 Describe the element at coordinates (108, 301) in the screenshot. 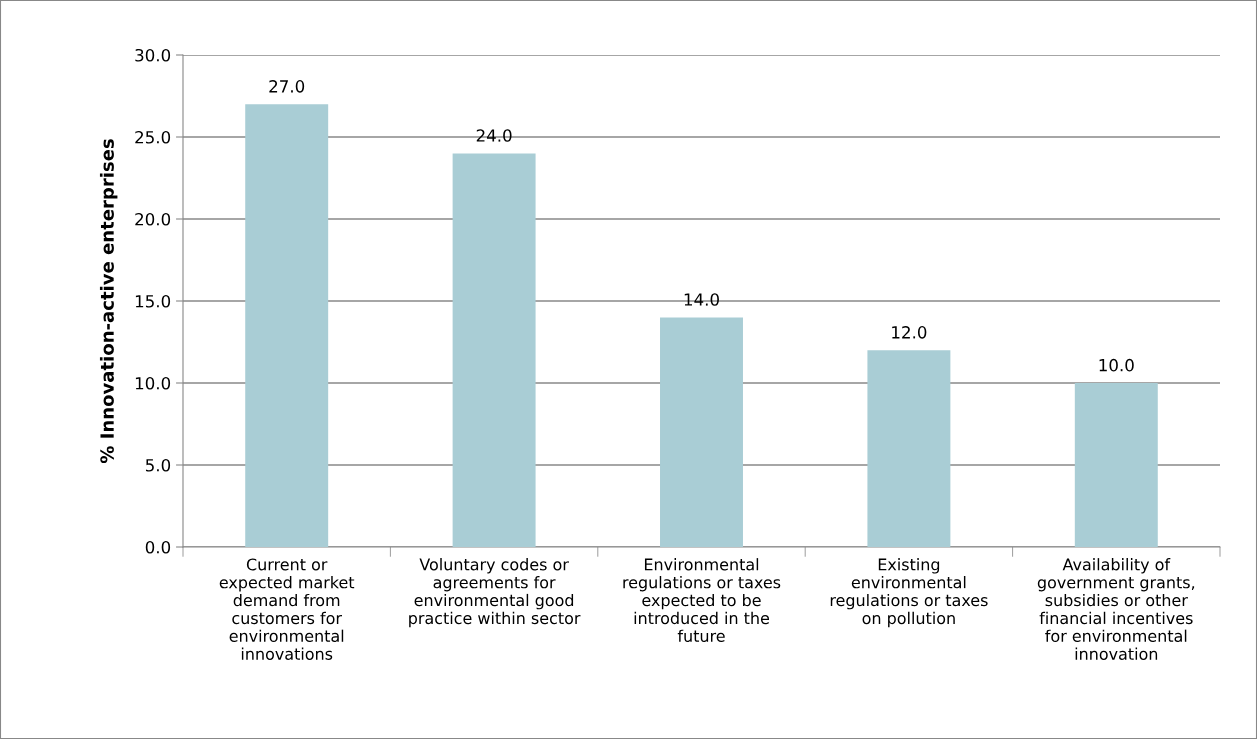

I see `y-axis-title: % Innovation-active enterprises` at that location.